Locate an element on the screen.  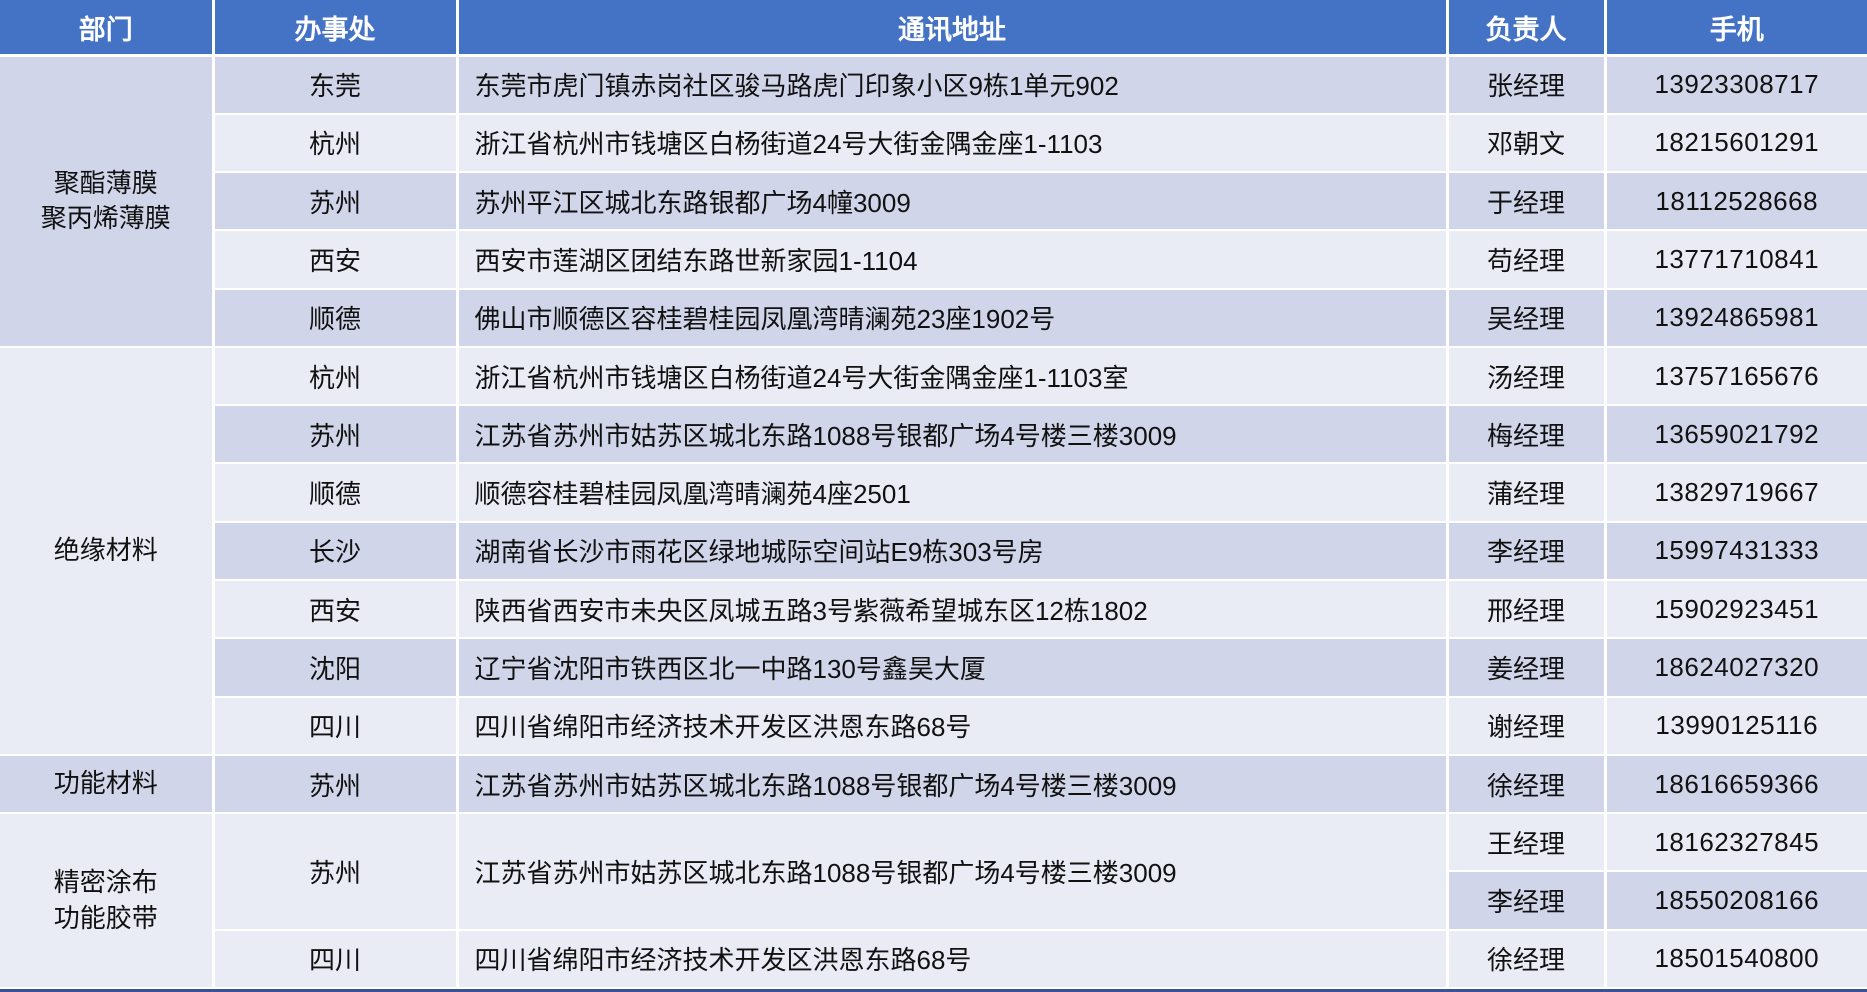
cell-address: 东莞市虎门镇赤岗社区骏马路虎门印象小区9栋1单元902 is located at coordinates (953, 85).